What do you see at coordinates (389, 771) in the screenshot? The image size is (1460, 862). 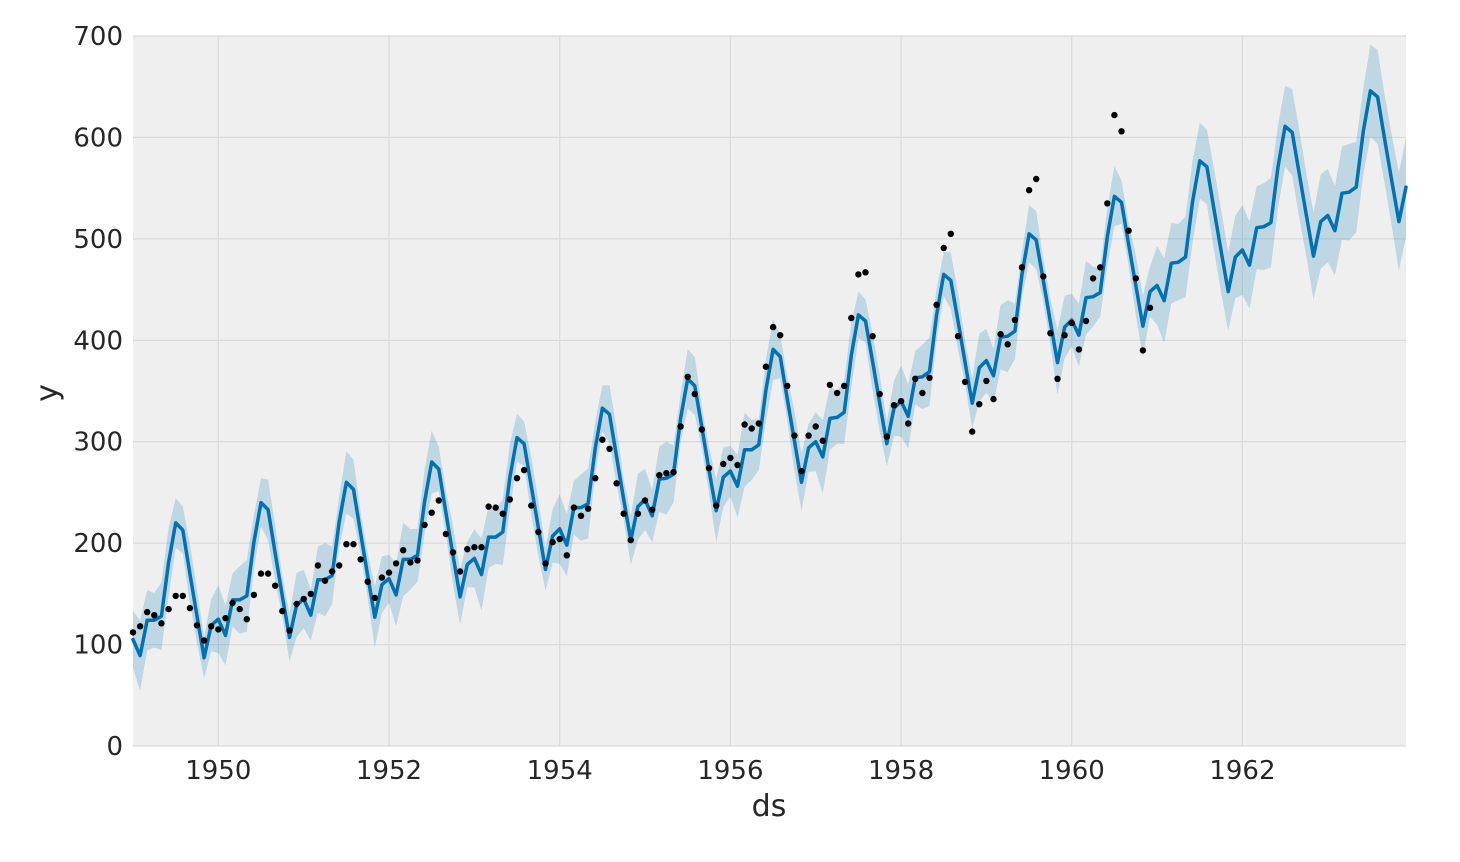 I see `x-tick-label: 1952` at bounding box center [389, 771].